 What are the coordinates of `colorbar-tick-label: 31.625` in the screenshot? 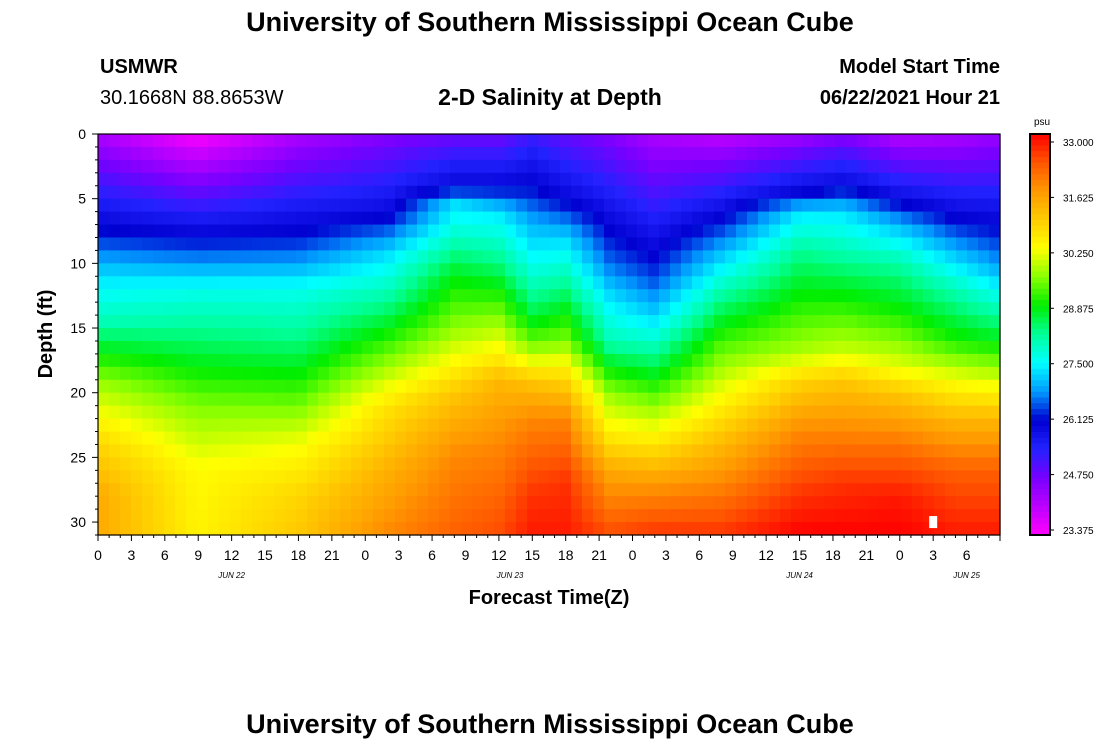 It's located at (1078, 198).